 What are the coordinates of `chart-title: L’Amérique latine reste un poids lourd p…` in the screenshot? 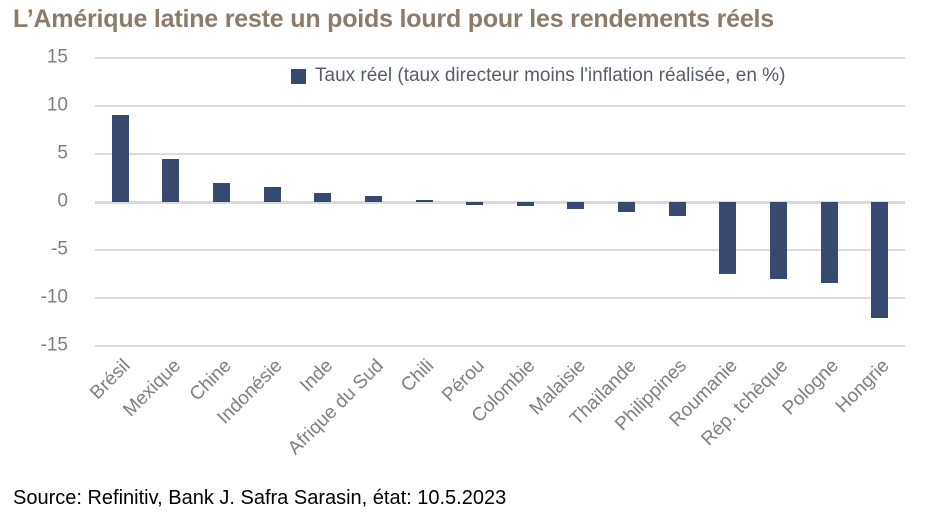 It's located at (394, 19).